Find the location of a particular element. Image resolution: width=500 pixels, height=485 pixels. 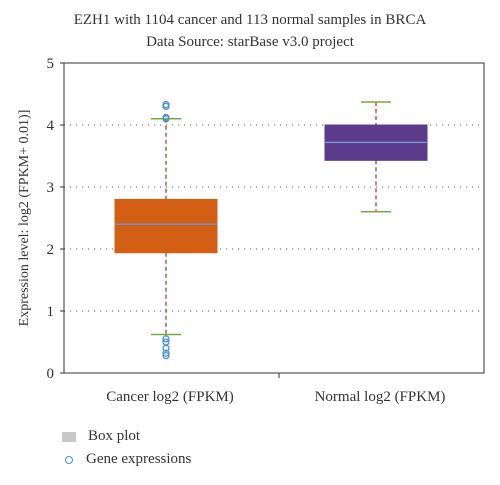

y-tick-label: 5 is located at coordinates (51, 64).